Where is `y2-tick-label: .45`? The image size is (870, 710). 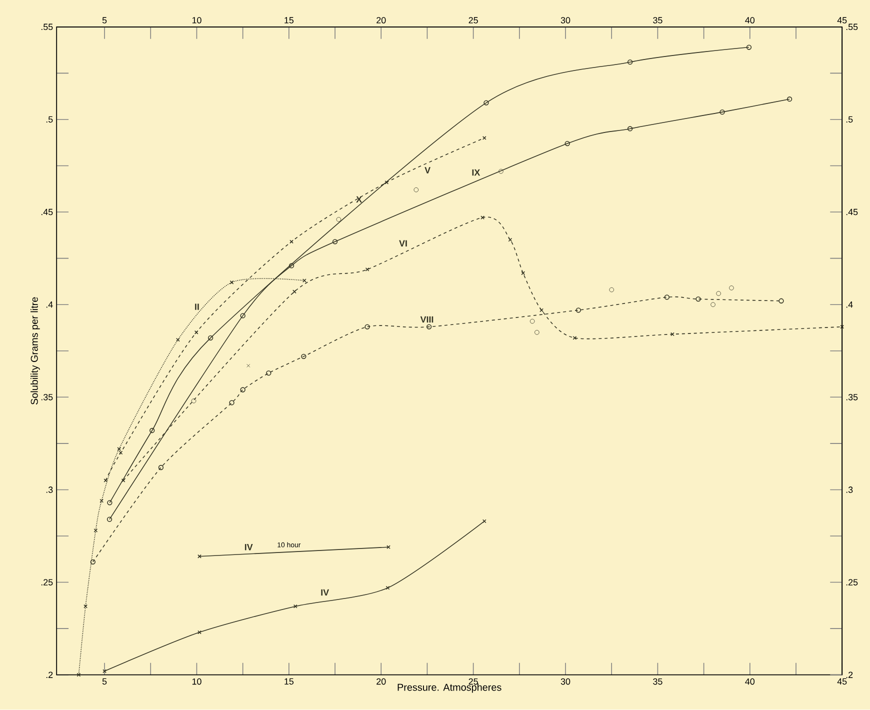
y2-tick-label: .45 is located at coordinates (852, 212).